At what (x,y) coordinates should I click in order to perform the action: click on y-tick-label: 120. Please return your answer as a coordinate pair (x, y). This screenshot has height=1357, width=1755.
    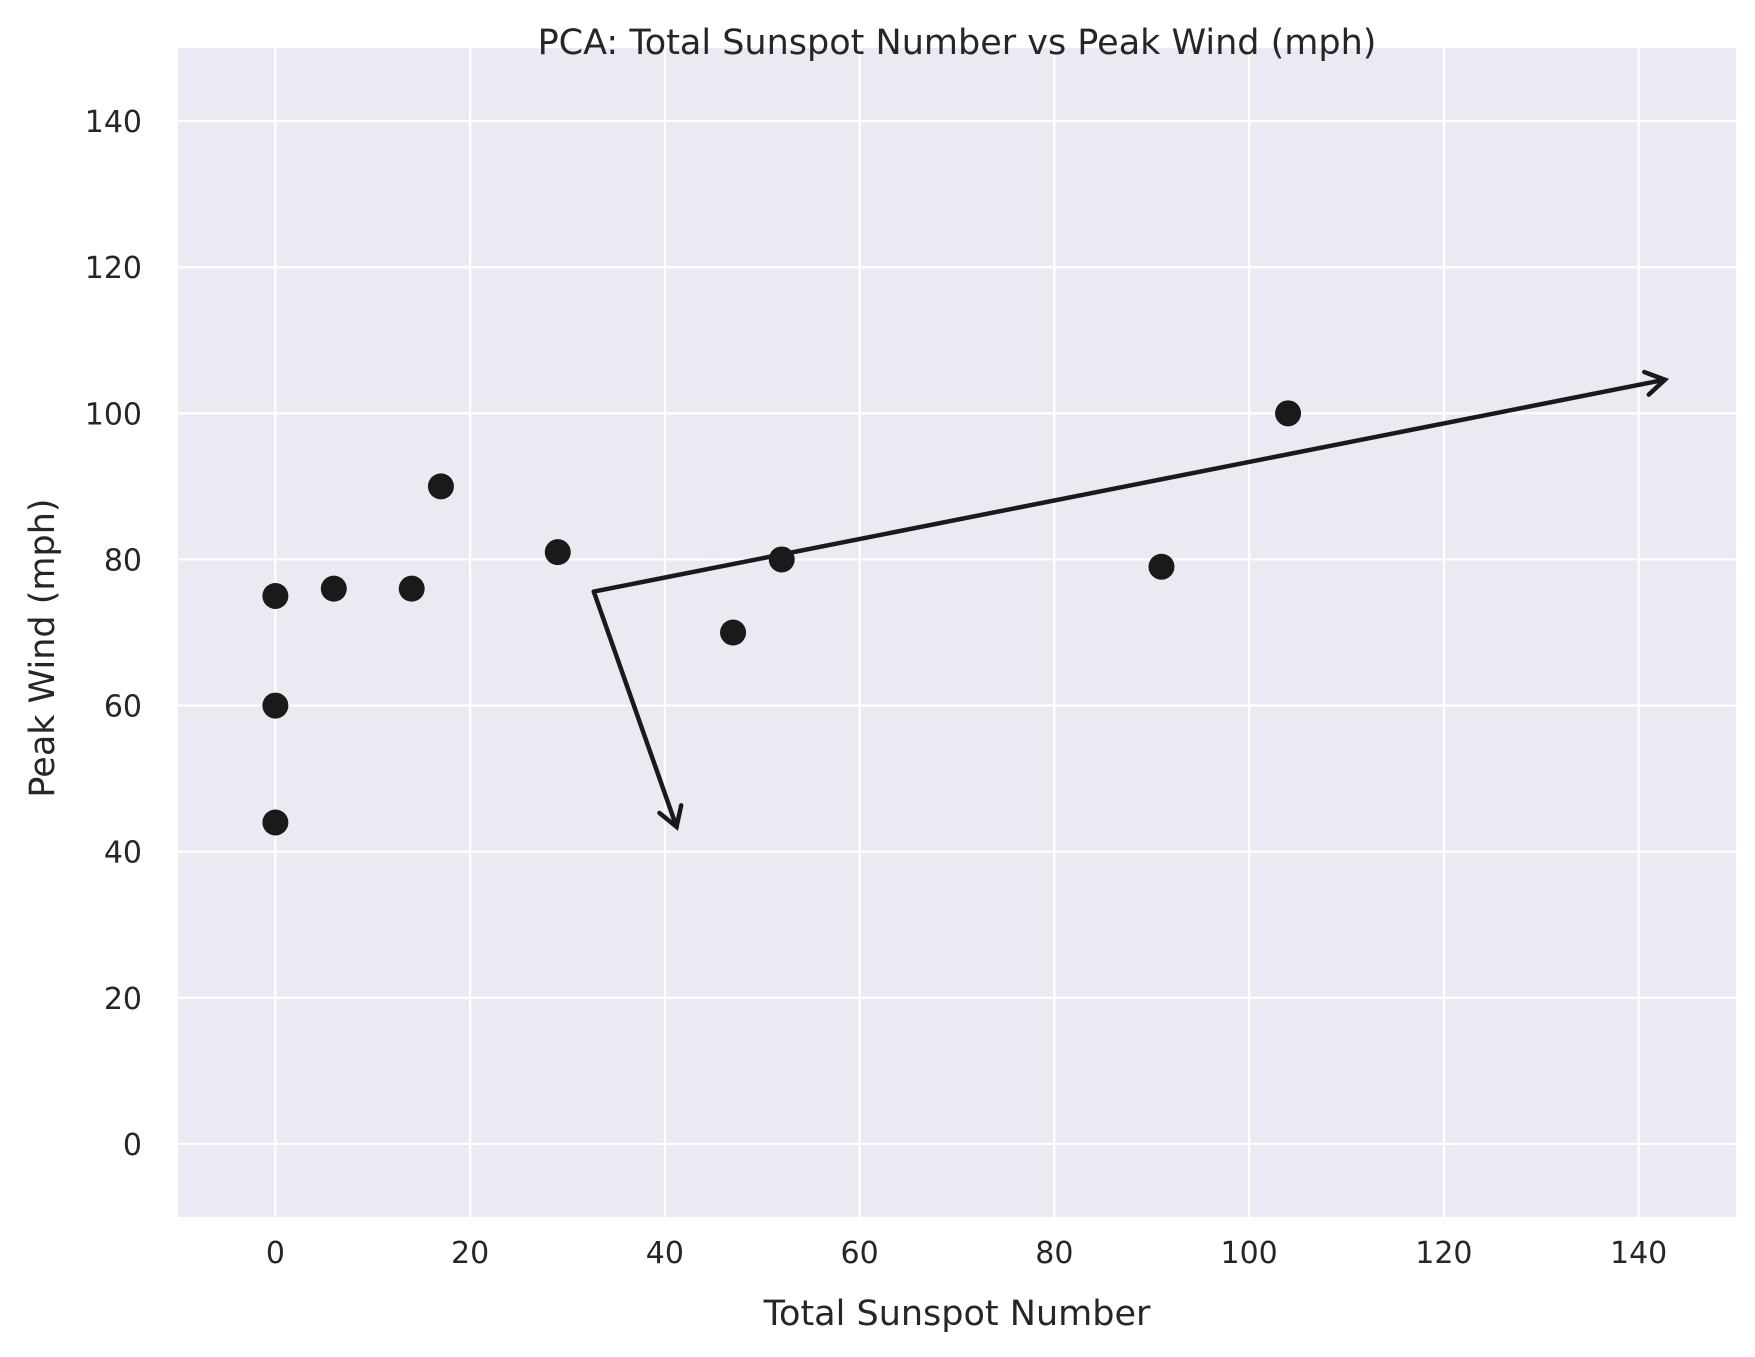
    Looking at the image, I should click on (113, 268).